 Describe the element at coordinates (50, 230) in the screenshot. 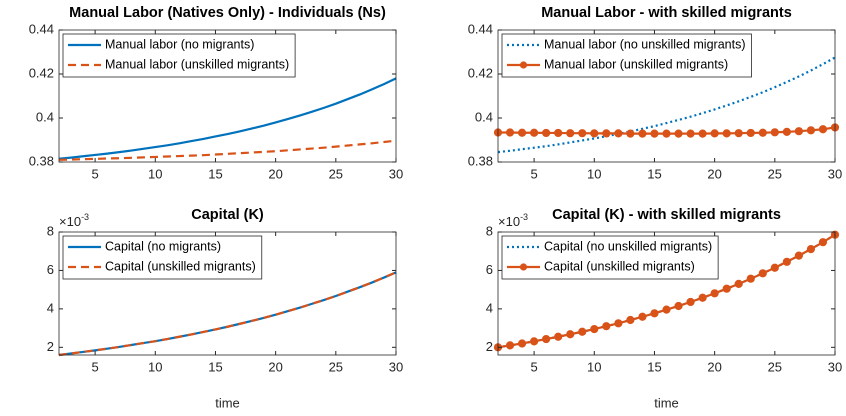

I see `y-tick-label: 8` at that location.